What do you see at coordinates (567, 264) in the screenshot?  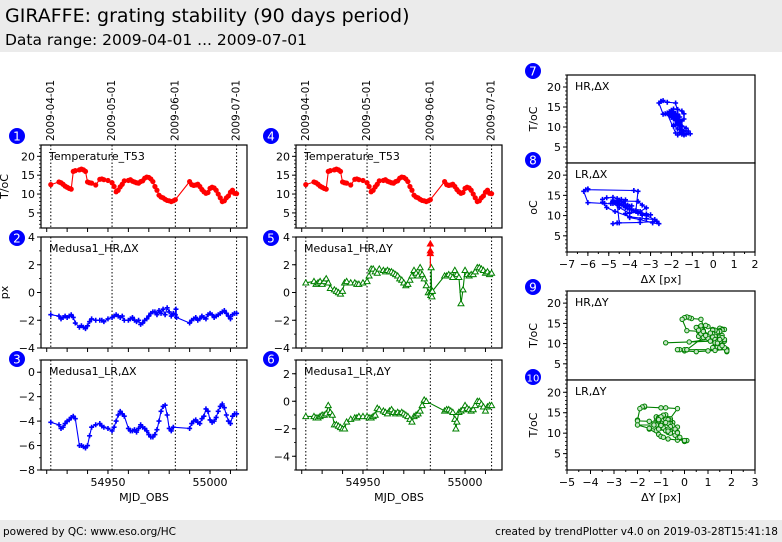 I see `x-tick-label: −7` at bounding box center [567, 264].